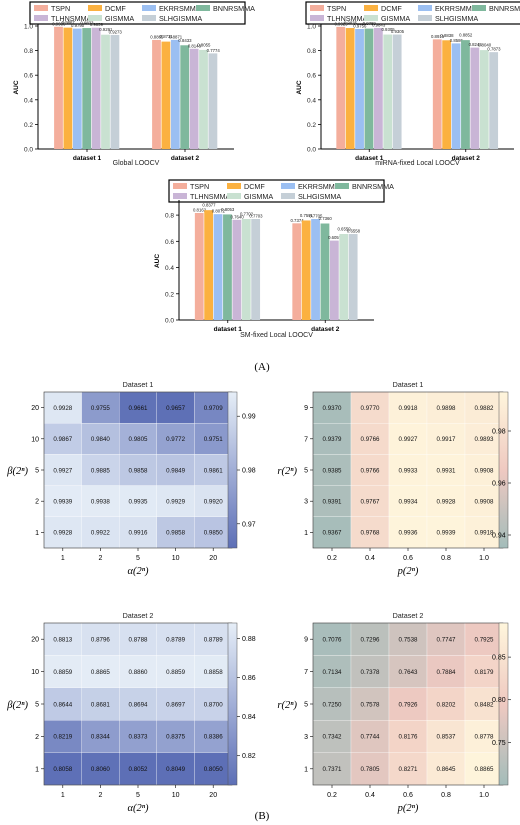 The image size is (520, 825). I want to click on heatmap-cell-label: 0.8058, so click(62, 769).